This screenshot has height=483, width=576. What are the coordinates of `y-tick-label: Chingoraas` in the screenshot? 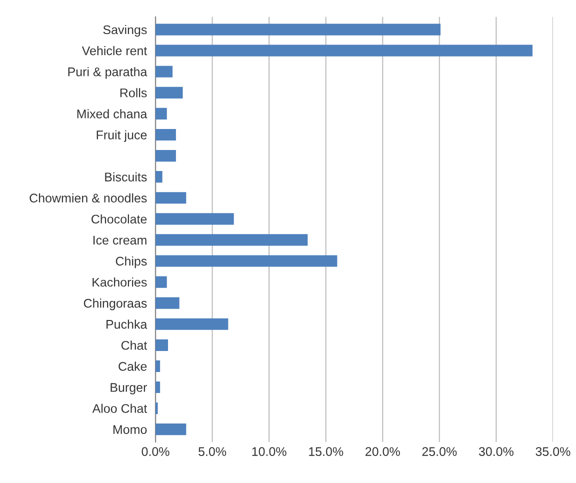 It's located at (115, 304).